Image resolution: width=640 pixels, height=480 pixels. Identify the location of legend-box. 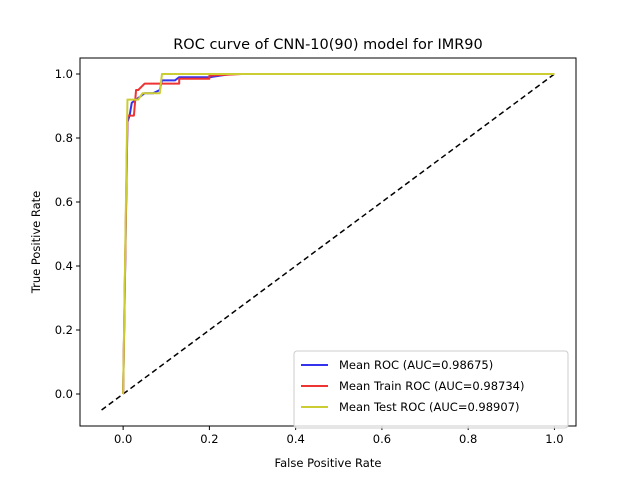
(431, 389).